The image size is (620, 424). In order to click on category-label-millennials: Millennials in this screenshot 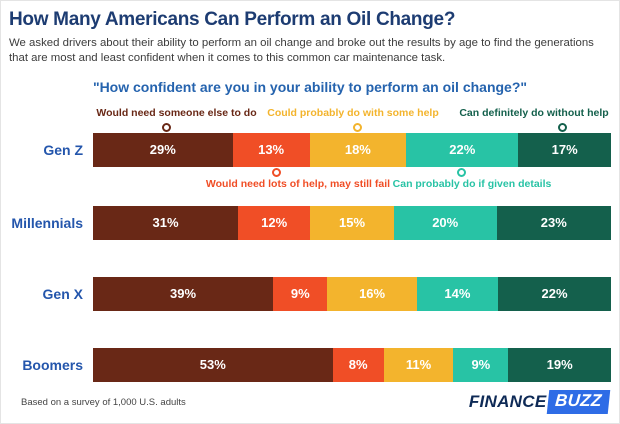, I will do `click(47, 222)`.